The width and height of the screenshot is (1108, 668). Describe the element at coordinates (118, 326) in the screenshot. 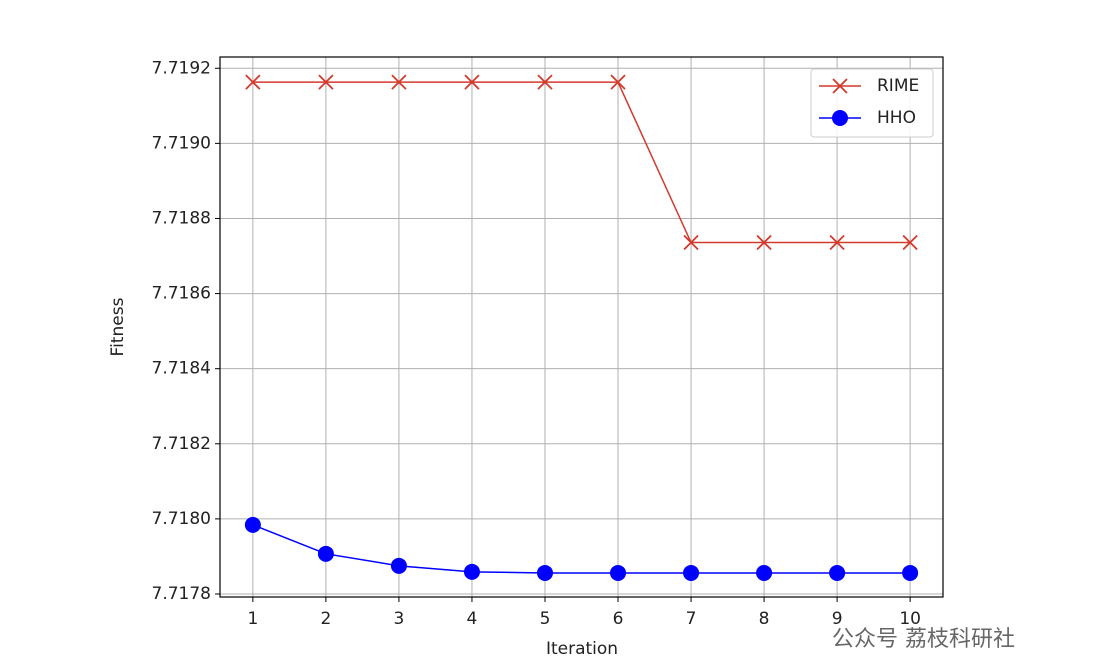

I see `y-axis-label: Fitness` at that location.